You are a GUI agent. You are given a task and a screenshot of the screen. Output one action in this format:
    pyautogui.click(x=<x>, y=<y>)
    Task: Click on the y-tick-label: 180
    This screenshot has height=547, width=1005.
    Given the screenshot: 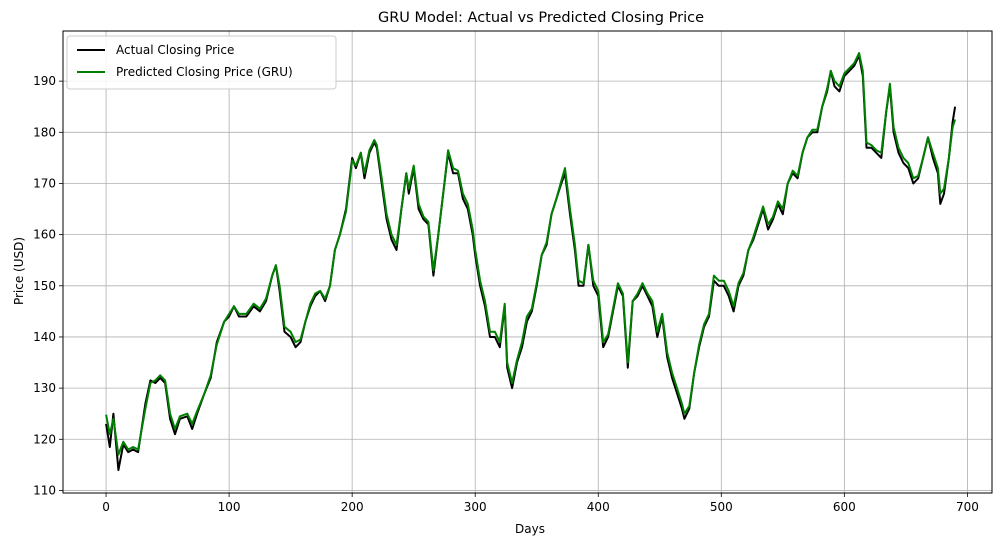 What is the action you would take?
    pyautogui.click(x=44, y=132)
    